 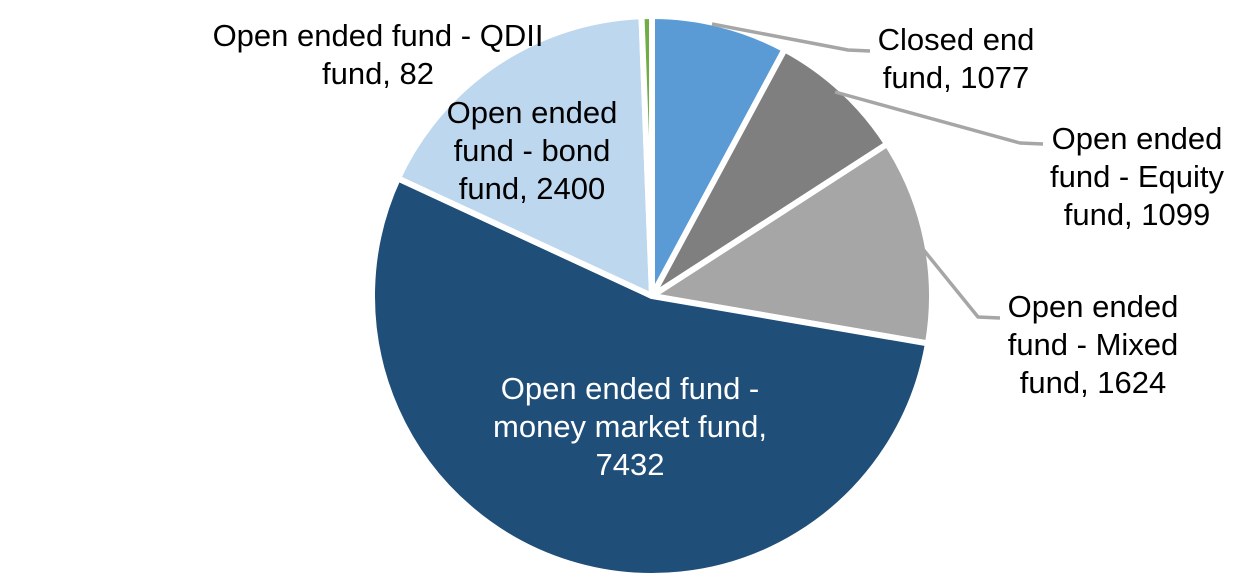 What do you see at coordinates (791, 37) in the screenshot?
I see `leader-line-closed-end` at bounding box center [791, 37].